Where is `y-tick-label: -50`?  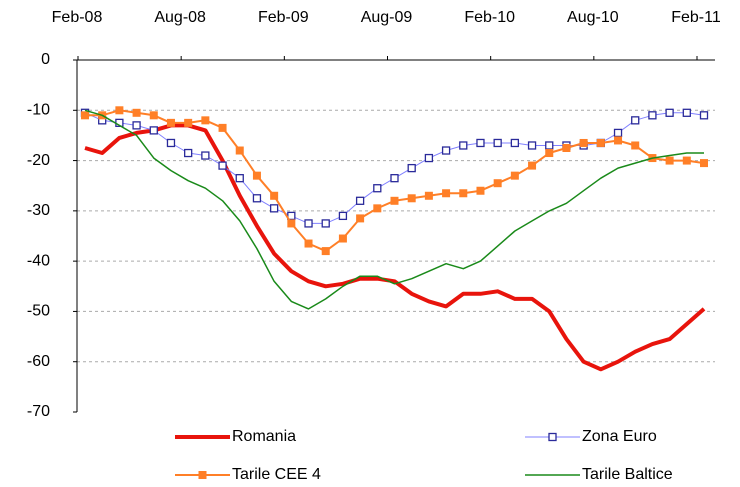 y-tick-label: -50 is located at coordinates (38, 311).